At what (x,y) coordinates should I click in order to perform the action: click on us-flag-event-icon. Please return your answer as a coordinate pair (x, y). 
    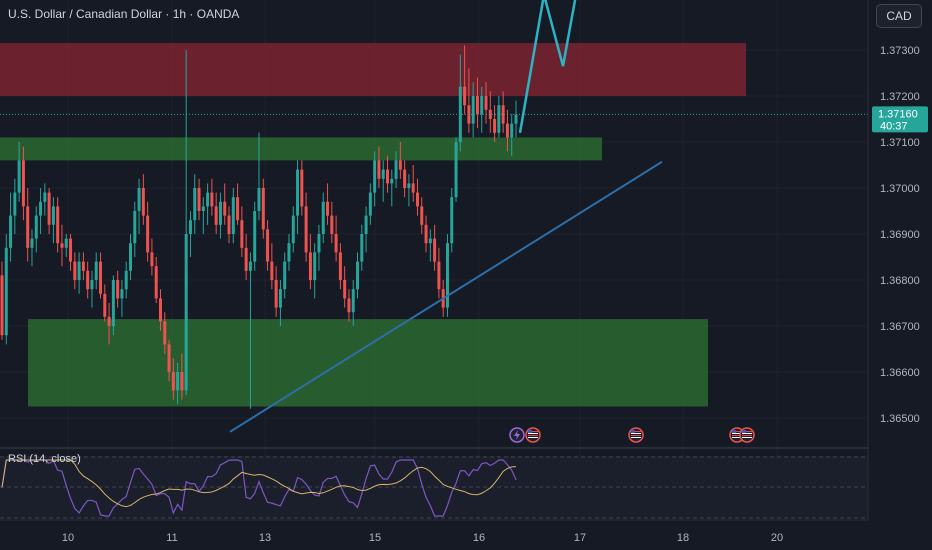
    Looking at the image, I should click on (636, 435).